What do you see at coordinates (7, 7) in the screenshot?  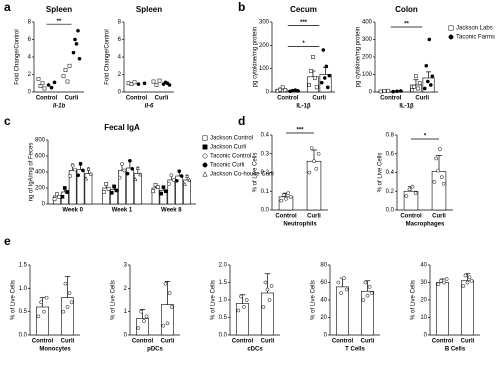 I see `panel-letter: a` at bounding box center [7, 7].